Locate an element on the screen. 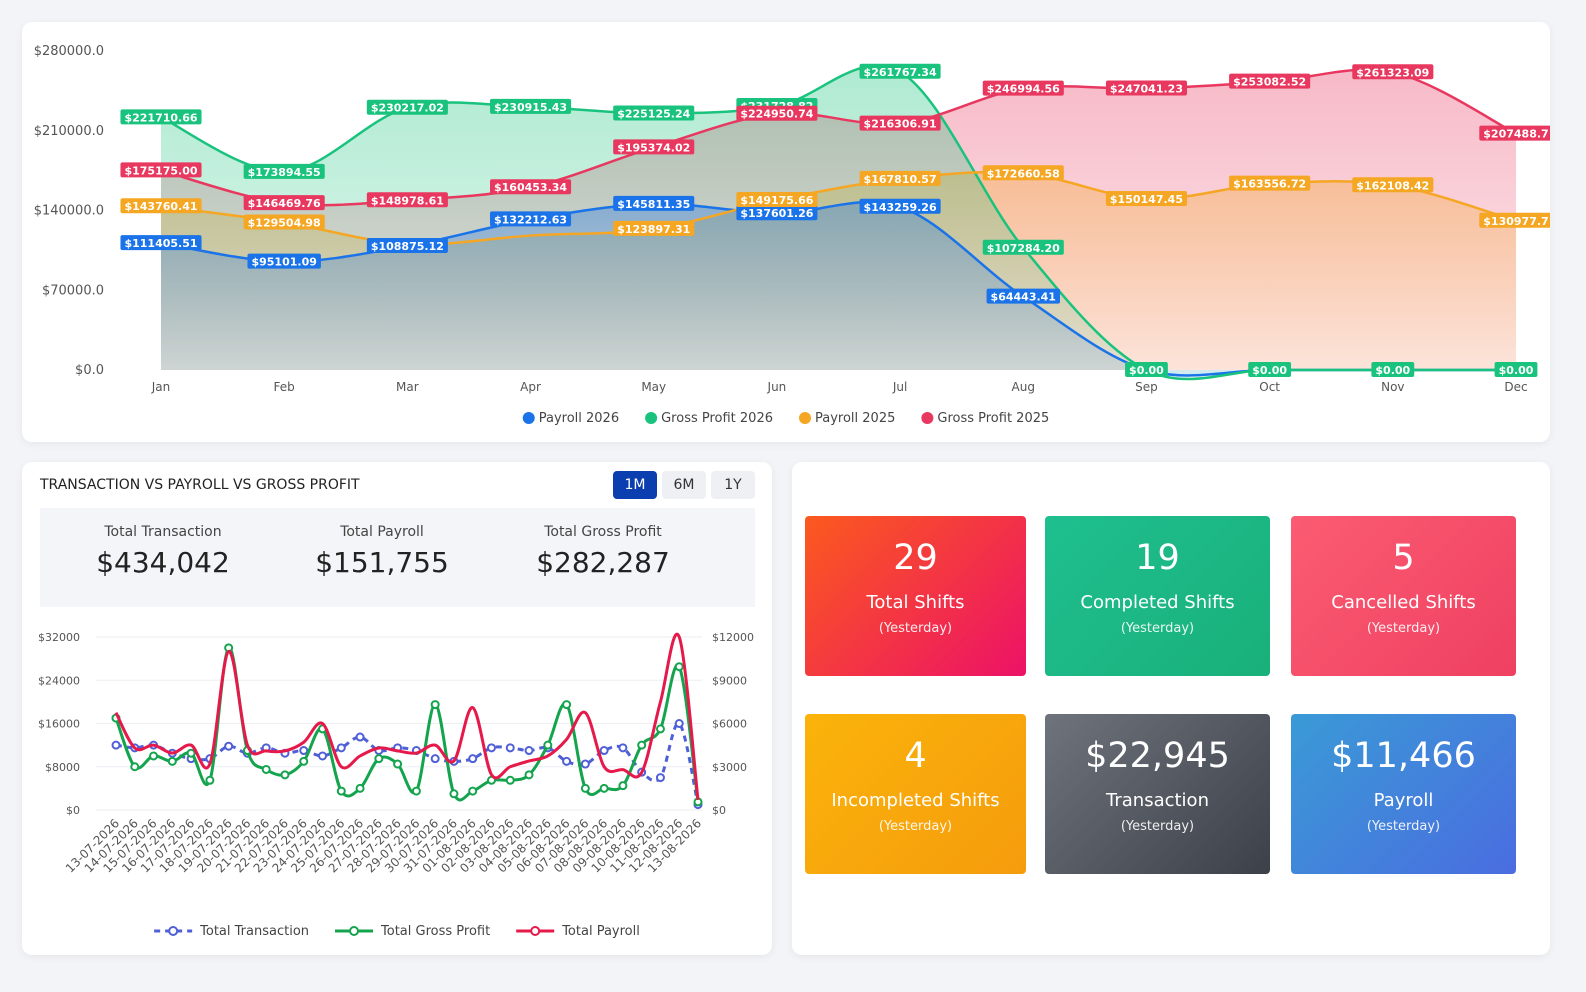 The width and height of the screenshot is (1586, 992). data-label: $195374.02 is located at coordinates (653, 147).